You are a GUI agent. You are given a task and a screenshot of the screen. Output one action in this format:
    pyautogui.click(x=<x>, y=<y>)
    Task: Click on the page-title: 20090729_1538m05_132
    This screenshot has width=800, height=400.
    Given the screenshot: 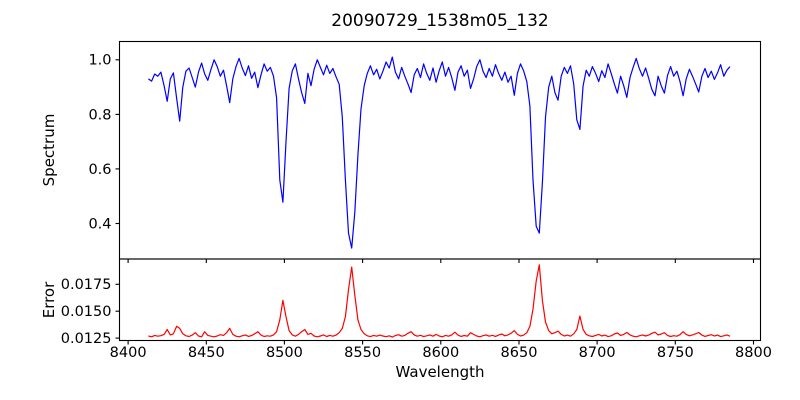 What is the action you would take?
    pyautogui.click(x=440, y=21)
    